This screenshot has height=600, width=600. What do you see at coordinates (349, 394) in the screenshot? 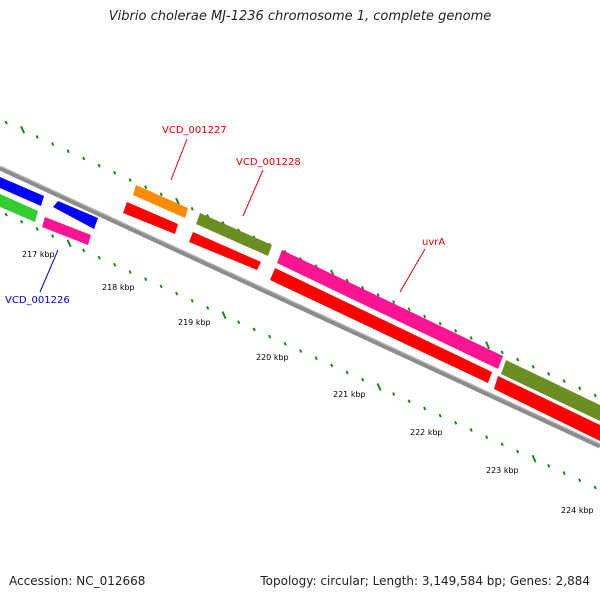
I see `tick-label: 221 kbp` at bounding box center [349, 394].